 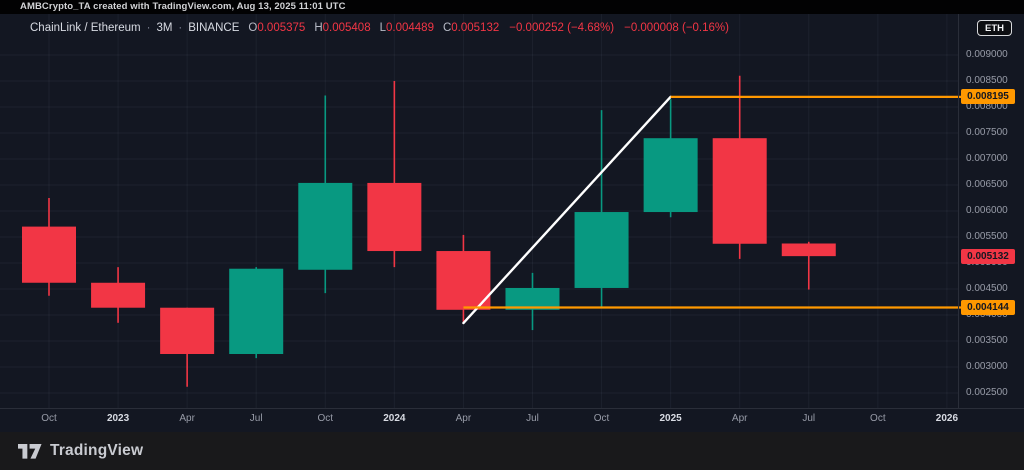 What do you see at coordinates (987, 340) in the screenshot?
I see `price-tick-0.003500: 0.003500` at bounding box center [987, 340].